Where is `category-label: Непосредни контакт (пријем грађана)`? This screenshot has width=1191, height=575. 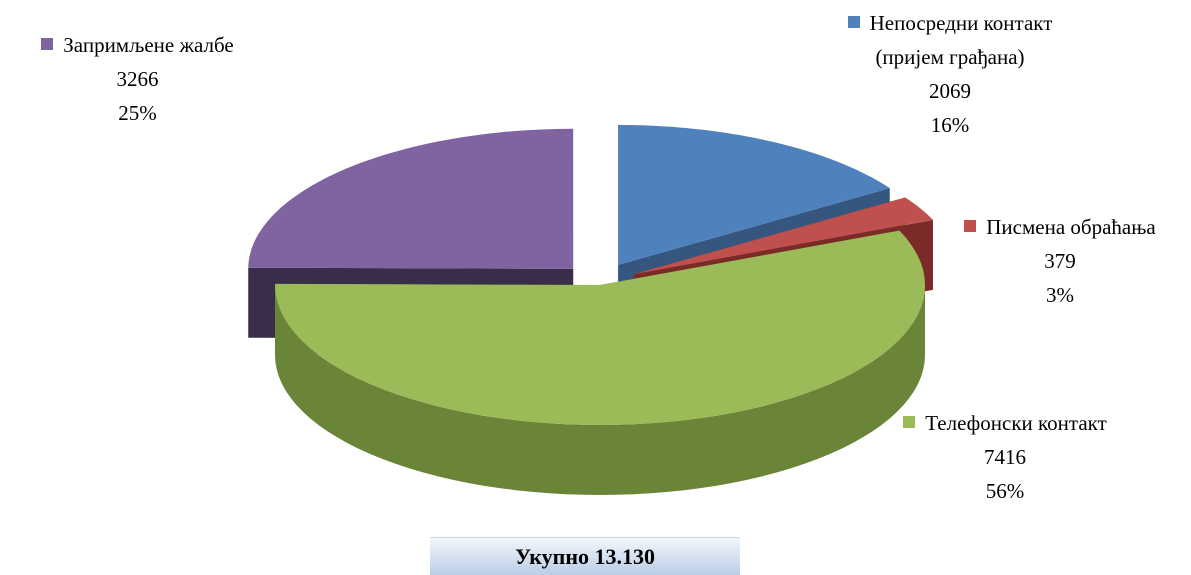
category-label: Непосредни контакт (пријем грађана) is located at coordinates (961, 40).